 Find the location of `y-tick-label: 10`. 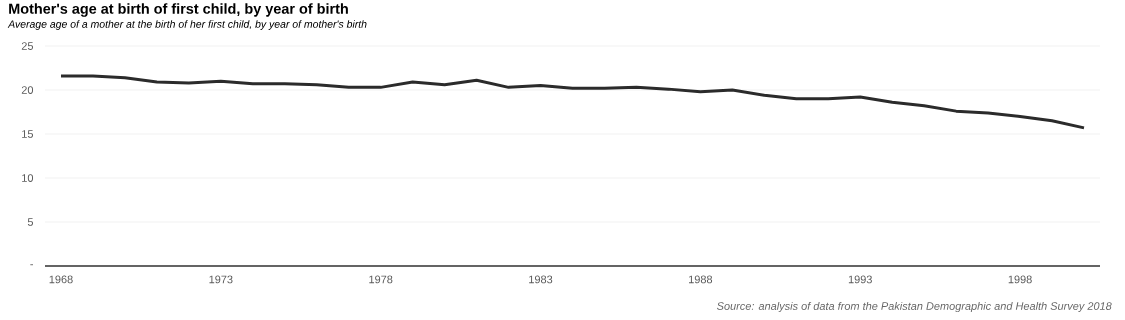

y-tick-label: 10 is located at coordinates (28, 178).